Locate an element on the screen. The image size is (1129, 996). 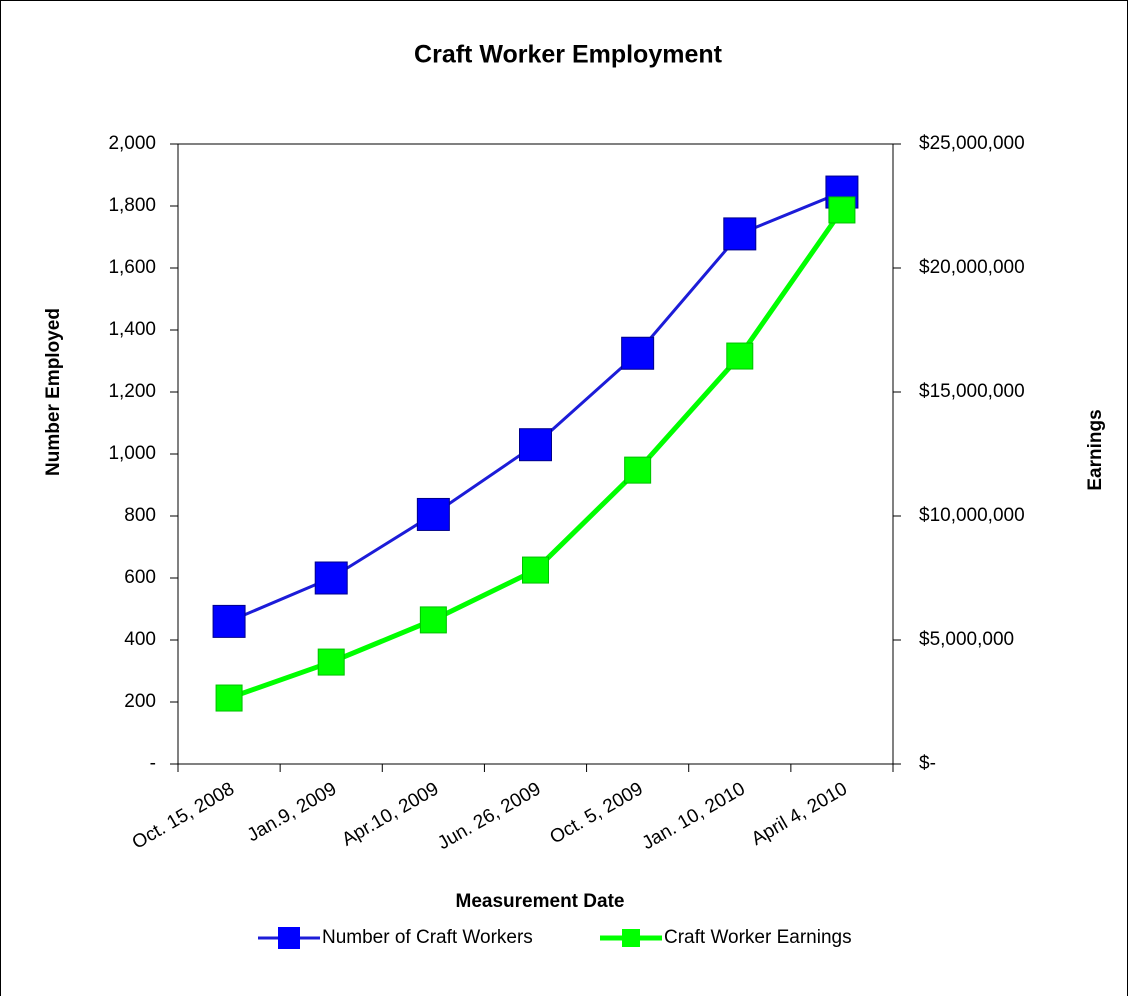
y2-axis-title: Earnings is located at coordinates (1095, 449).